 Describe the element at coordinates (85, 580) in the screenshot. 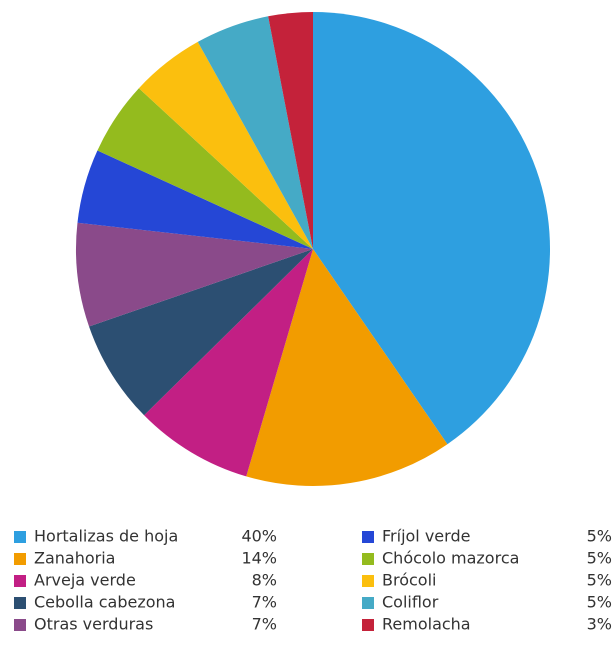

I see `legend-label: Arveja verde` at that location.